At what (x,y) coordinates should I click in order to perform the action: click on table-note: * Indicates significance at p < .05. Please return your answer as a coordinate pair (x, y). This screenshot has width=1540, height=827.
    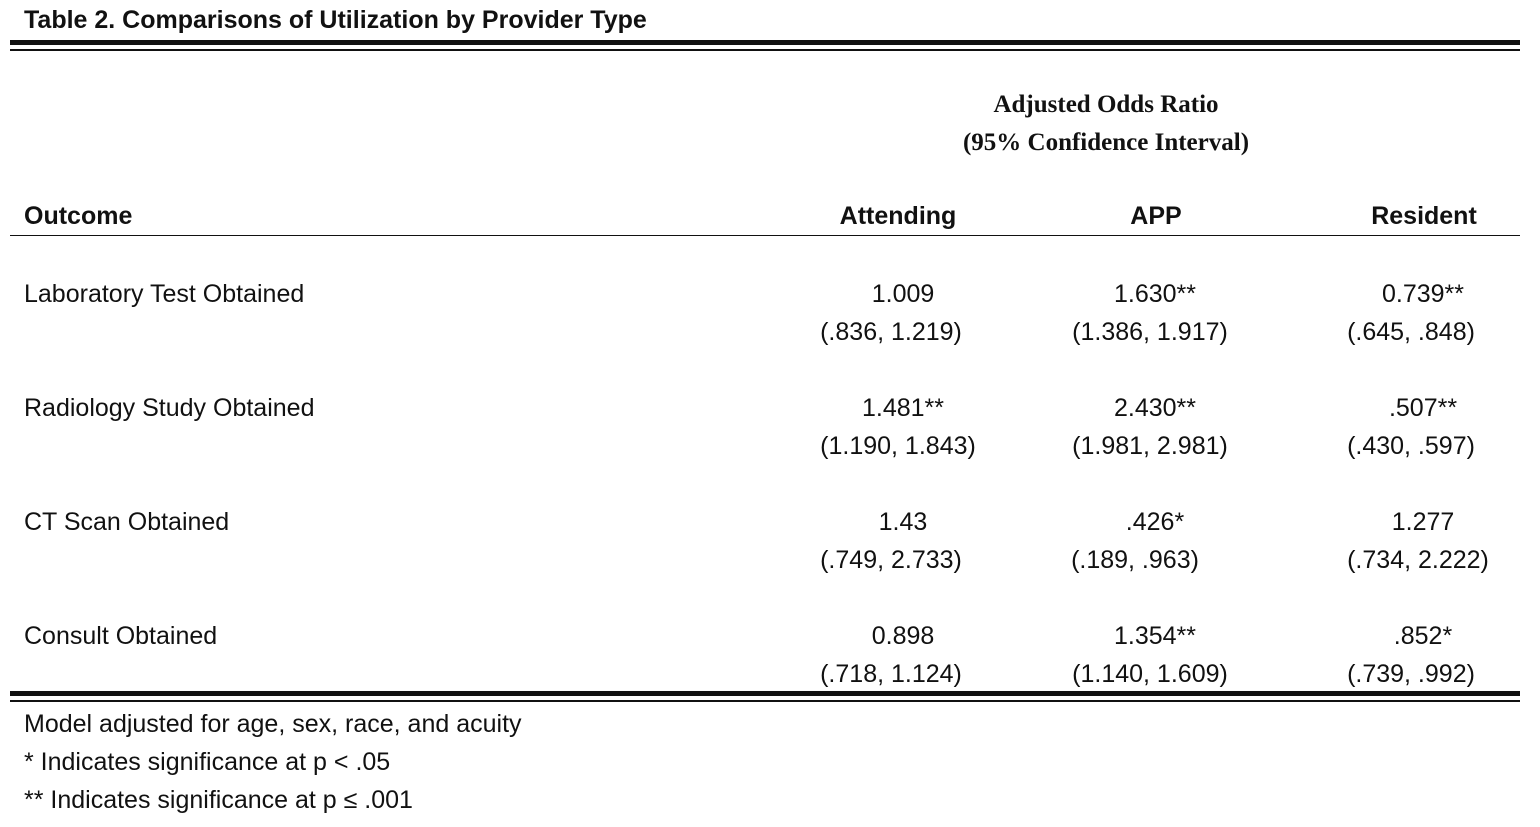
    Looking at the image, I should click on (207, 762).